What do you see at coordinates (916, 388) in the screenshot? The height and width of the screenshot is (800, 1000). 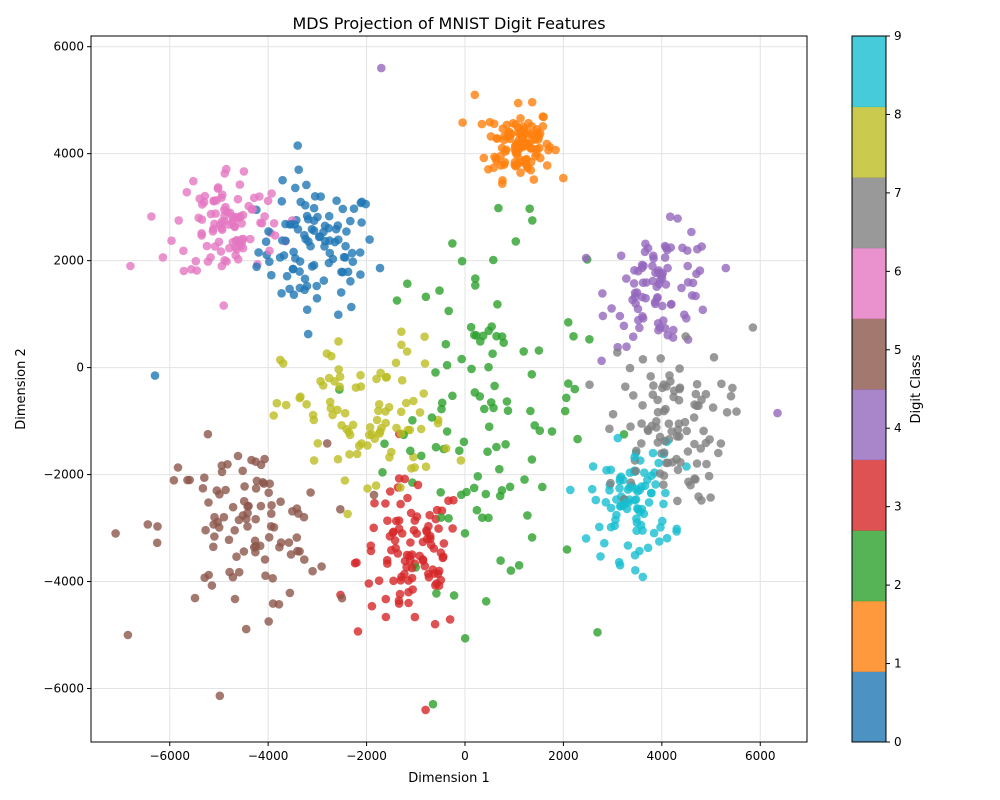 I see `colorbar-label: Digit Class` at bounding box center [916, 388].